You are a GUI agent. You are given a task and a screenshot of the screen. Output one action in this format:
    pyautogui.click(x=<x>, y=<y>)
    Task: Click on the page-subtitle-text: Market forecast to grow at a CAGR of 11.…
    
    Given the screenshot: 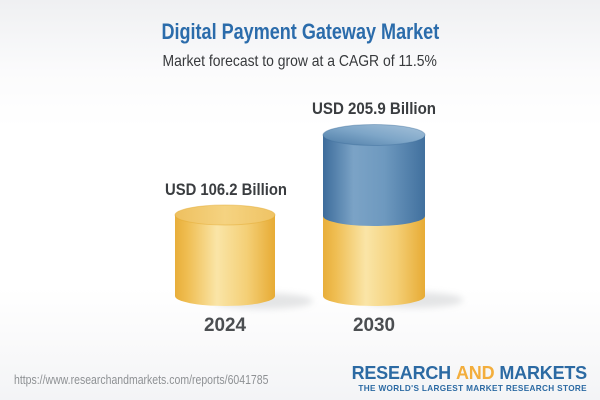 What is the action you would take?
    pyautogui.click(x=300, y=61)
    